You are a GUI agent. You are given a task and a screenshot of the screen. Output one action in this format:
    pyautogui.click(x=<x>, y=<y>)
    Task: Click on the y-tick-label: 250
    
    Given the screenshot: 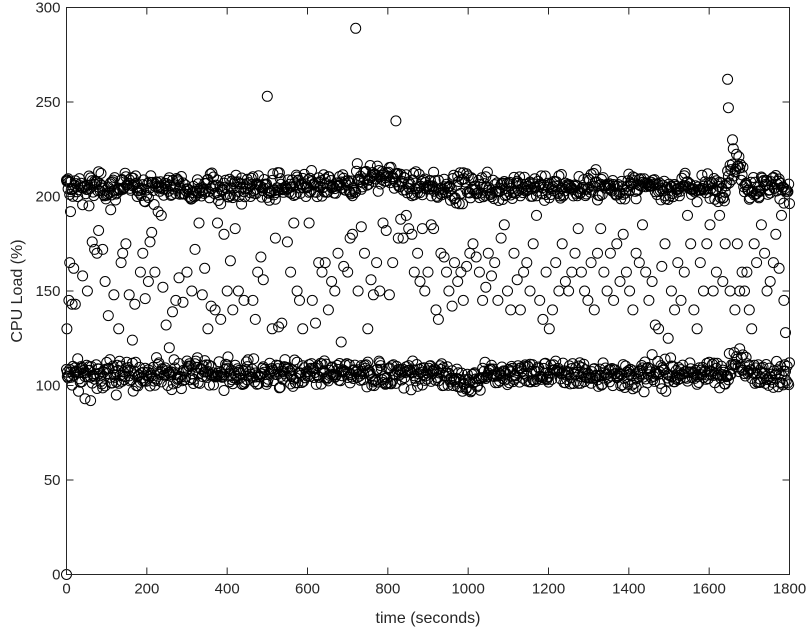 What is the action you would take?
    pyautogui.click(x=47, y=102)
    